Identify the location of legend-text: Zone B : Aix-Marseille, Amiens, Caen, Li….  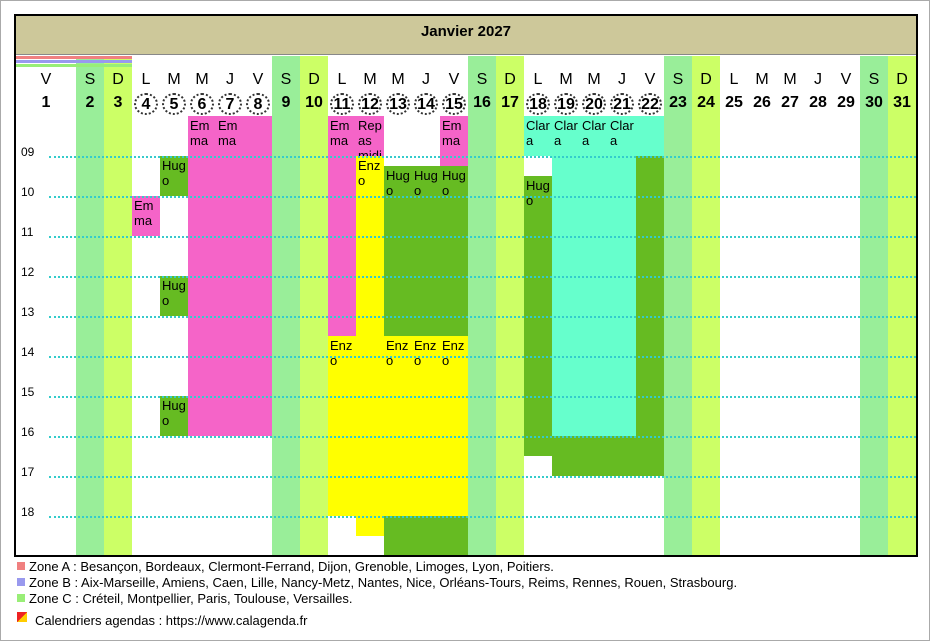
(383, 582).